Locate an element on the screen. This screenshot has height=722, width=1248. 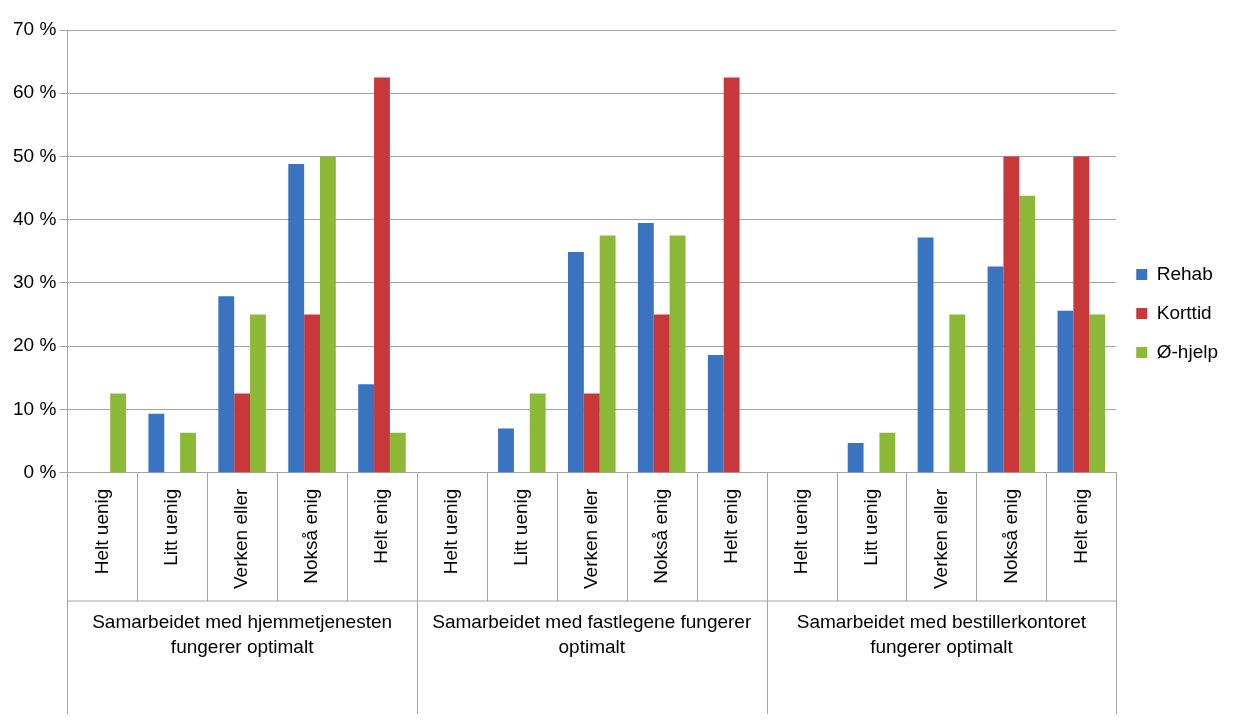
y-tick-label: 10 % is located at coordinates (34, 408).